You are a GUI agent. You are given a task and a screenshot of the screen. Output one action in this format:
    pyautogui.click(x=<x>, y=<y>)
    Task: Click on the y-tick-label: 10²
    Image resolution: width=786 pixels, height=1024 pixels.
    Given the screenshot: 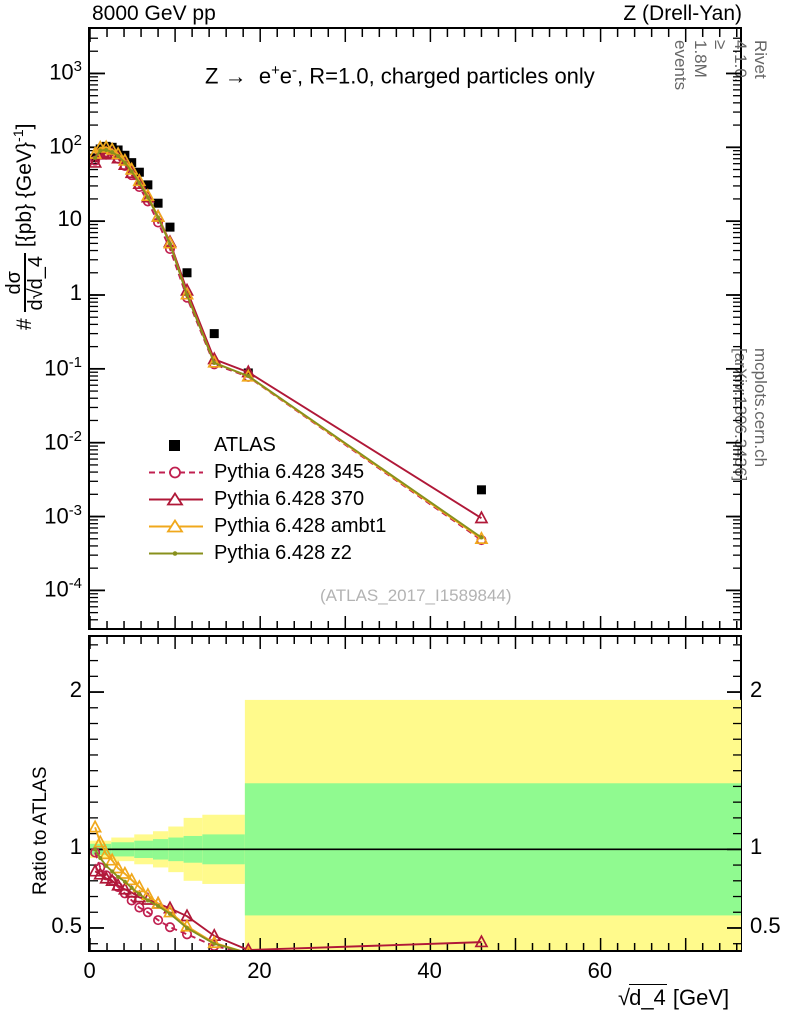 What is the action you would take?
    pyautogui.click(x=65, y=145)
    